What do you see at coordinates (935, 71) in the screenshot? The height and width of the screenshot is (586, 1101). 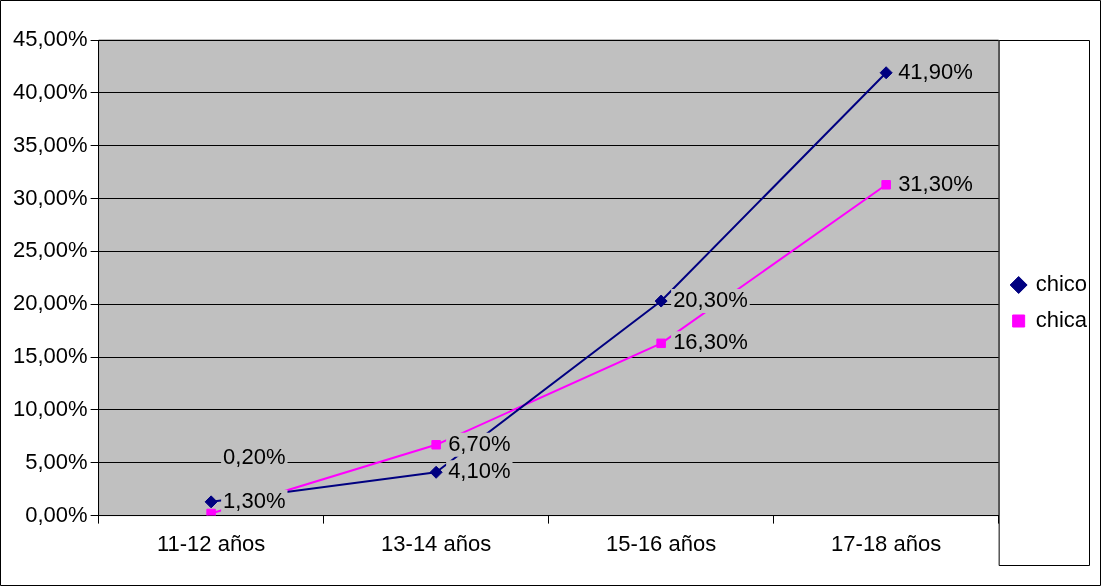 I see `data-label: 41,90%` at bounding box center [935, 71].